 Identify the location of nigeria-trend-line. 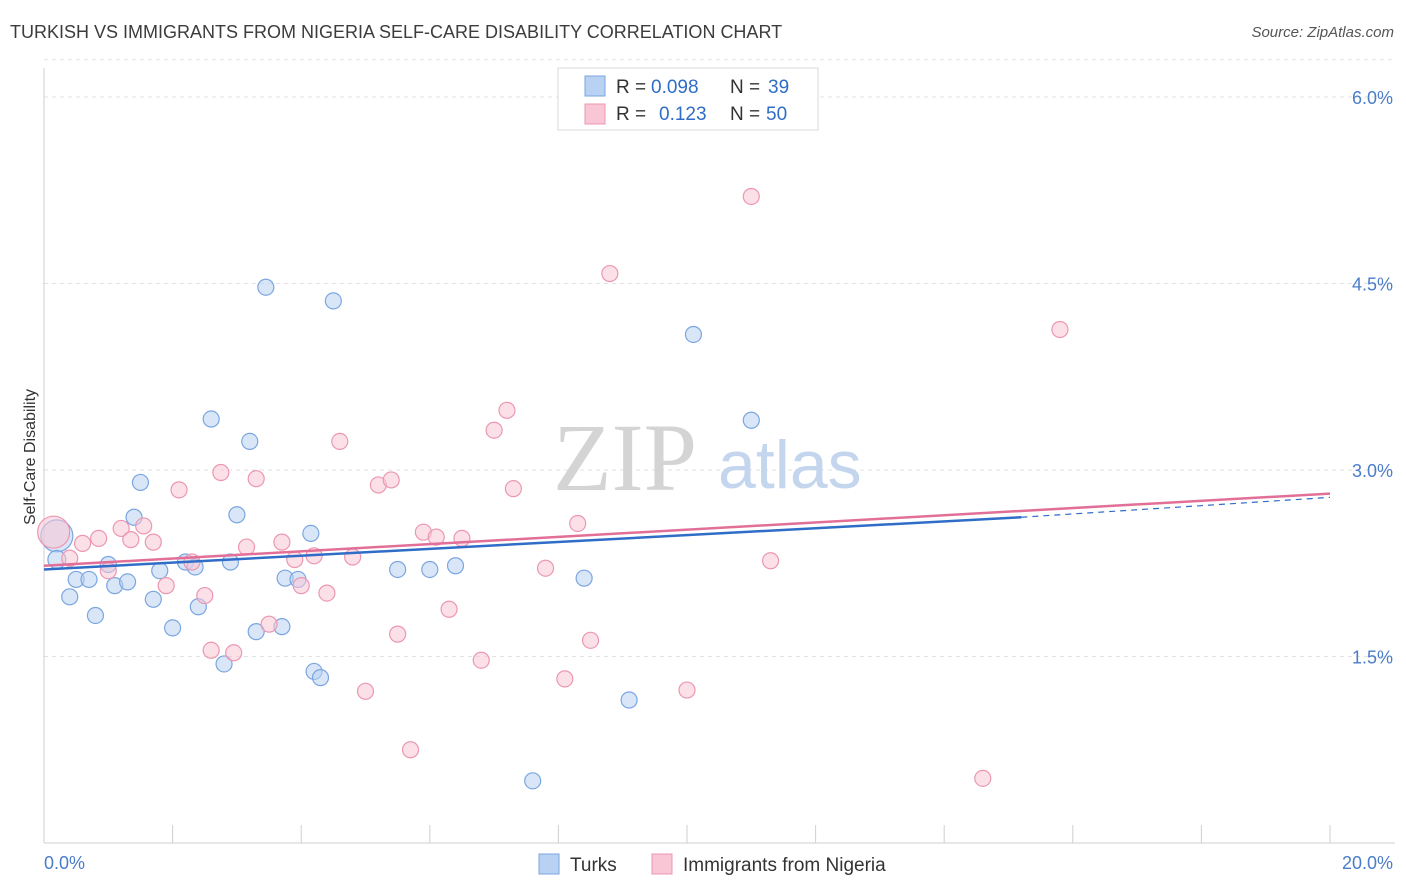
(687, 529).